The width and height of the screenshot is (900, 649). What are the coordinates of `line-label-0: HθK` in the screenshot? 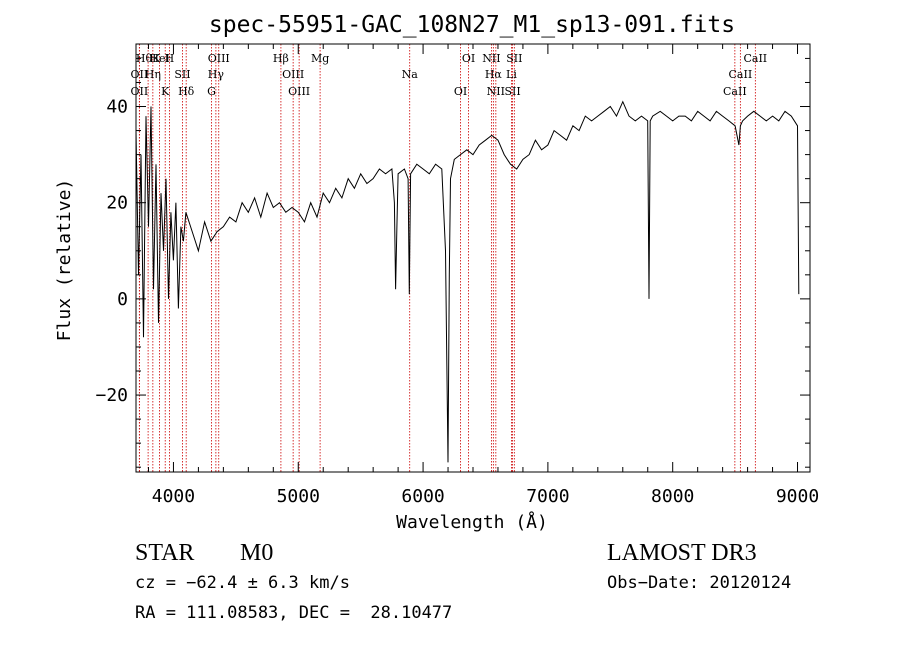 It's located at (148, 58).